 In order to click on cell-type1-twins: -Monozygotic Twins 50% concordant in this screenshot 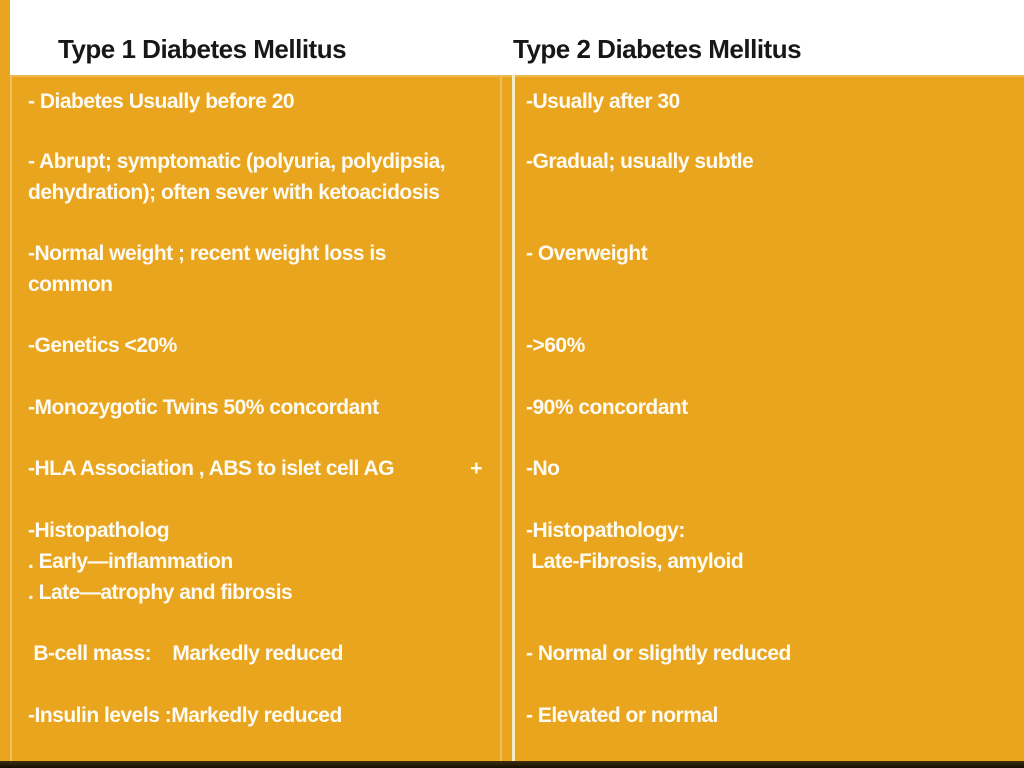, I will do `click(203, 407)`.